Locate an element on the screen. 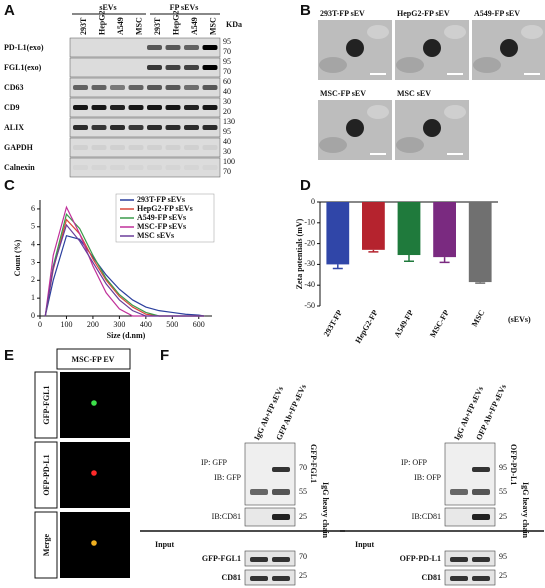 This screenshot has height=588, width=545. x-tick-label: 200 is located at coordinates (93, 324).